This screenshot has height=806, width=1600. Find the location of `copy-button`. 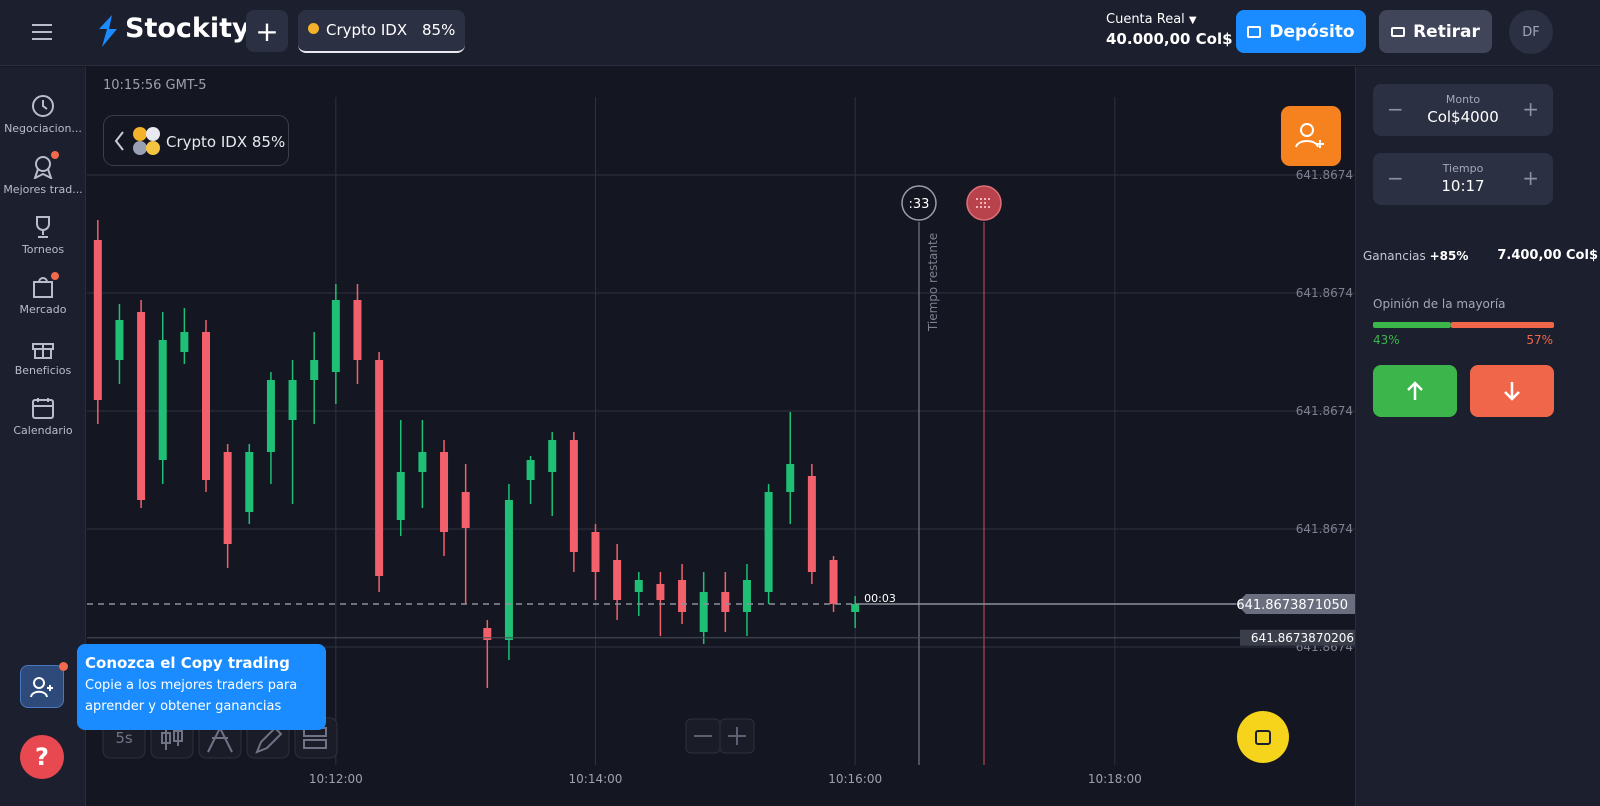

copy-button is located at coordinates (1311, 136).